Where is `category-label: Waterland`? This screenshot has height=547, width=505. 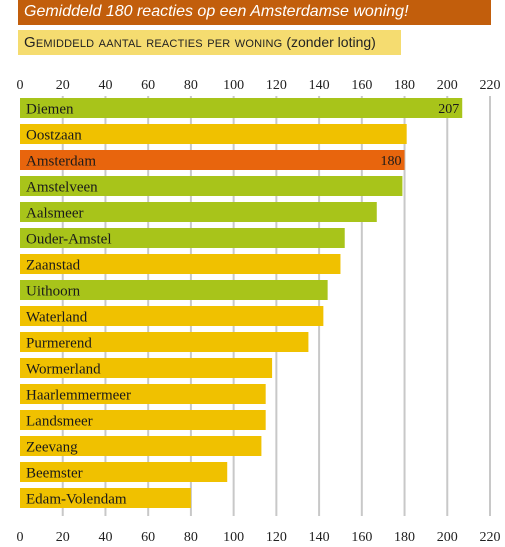 category-label: Waterland is located at coordinates (57, 318).